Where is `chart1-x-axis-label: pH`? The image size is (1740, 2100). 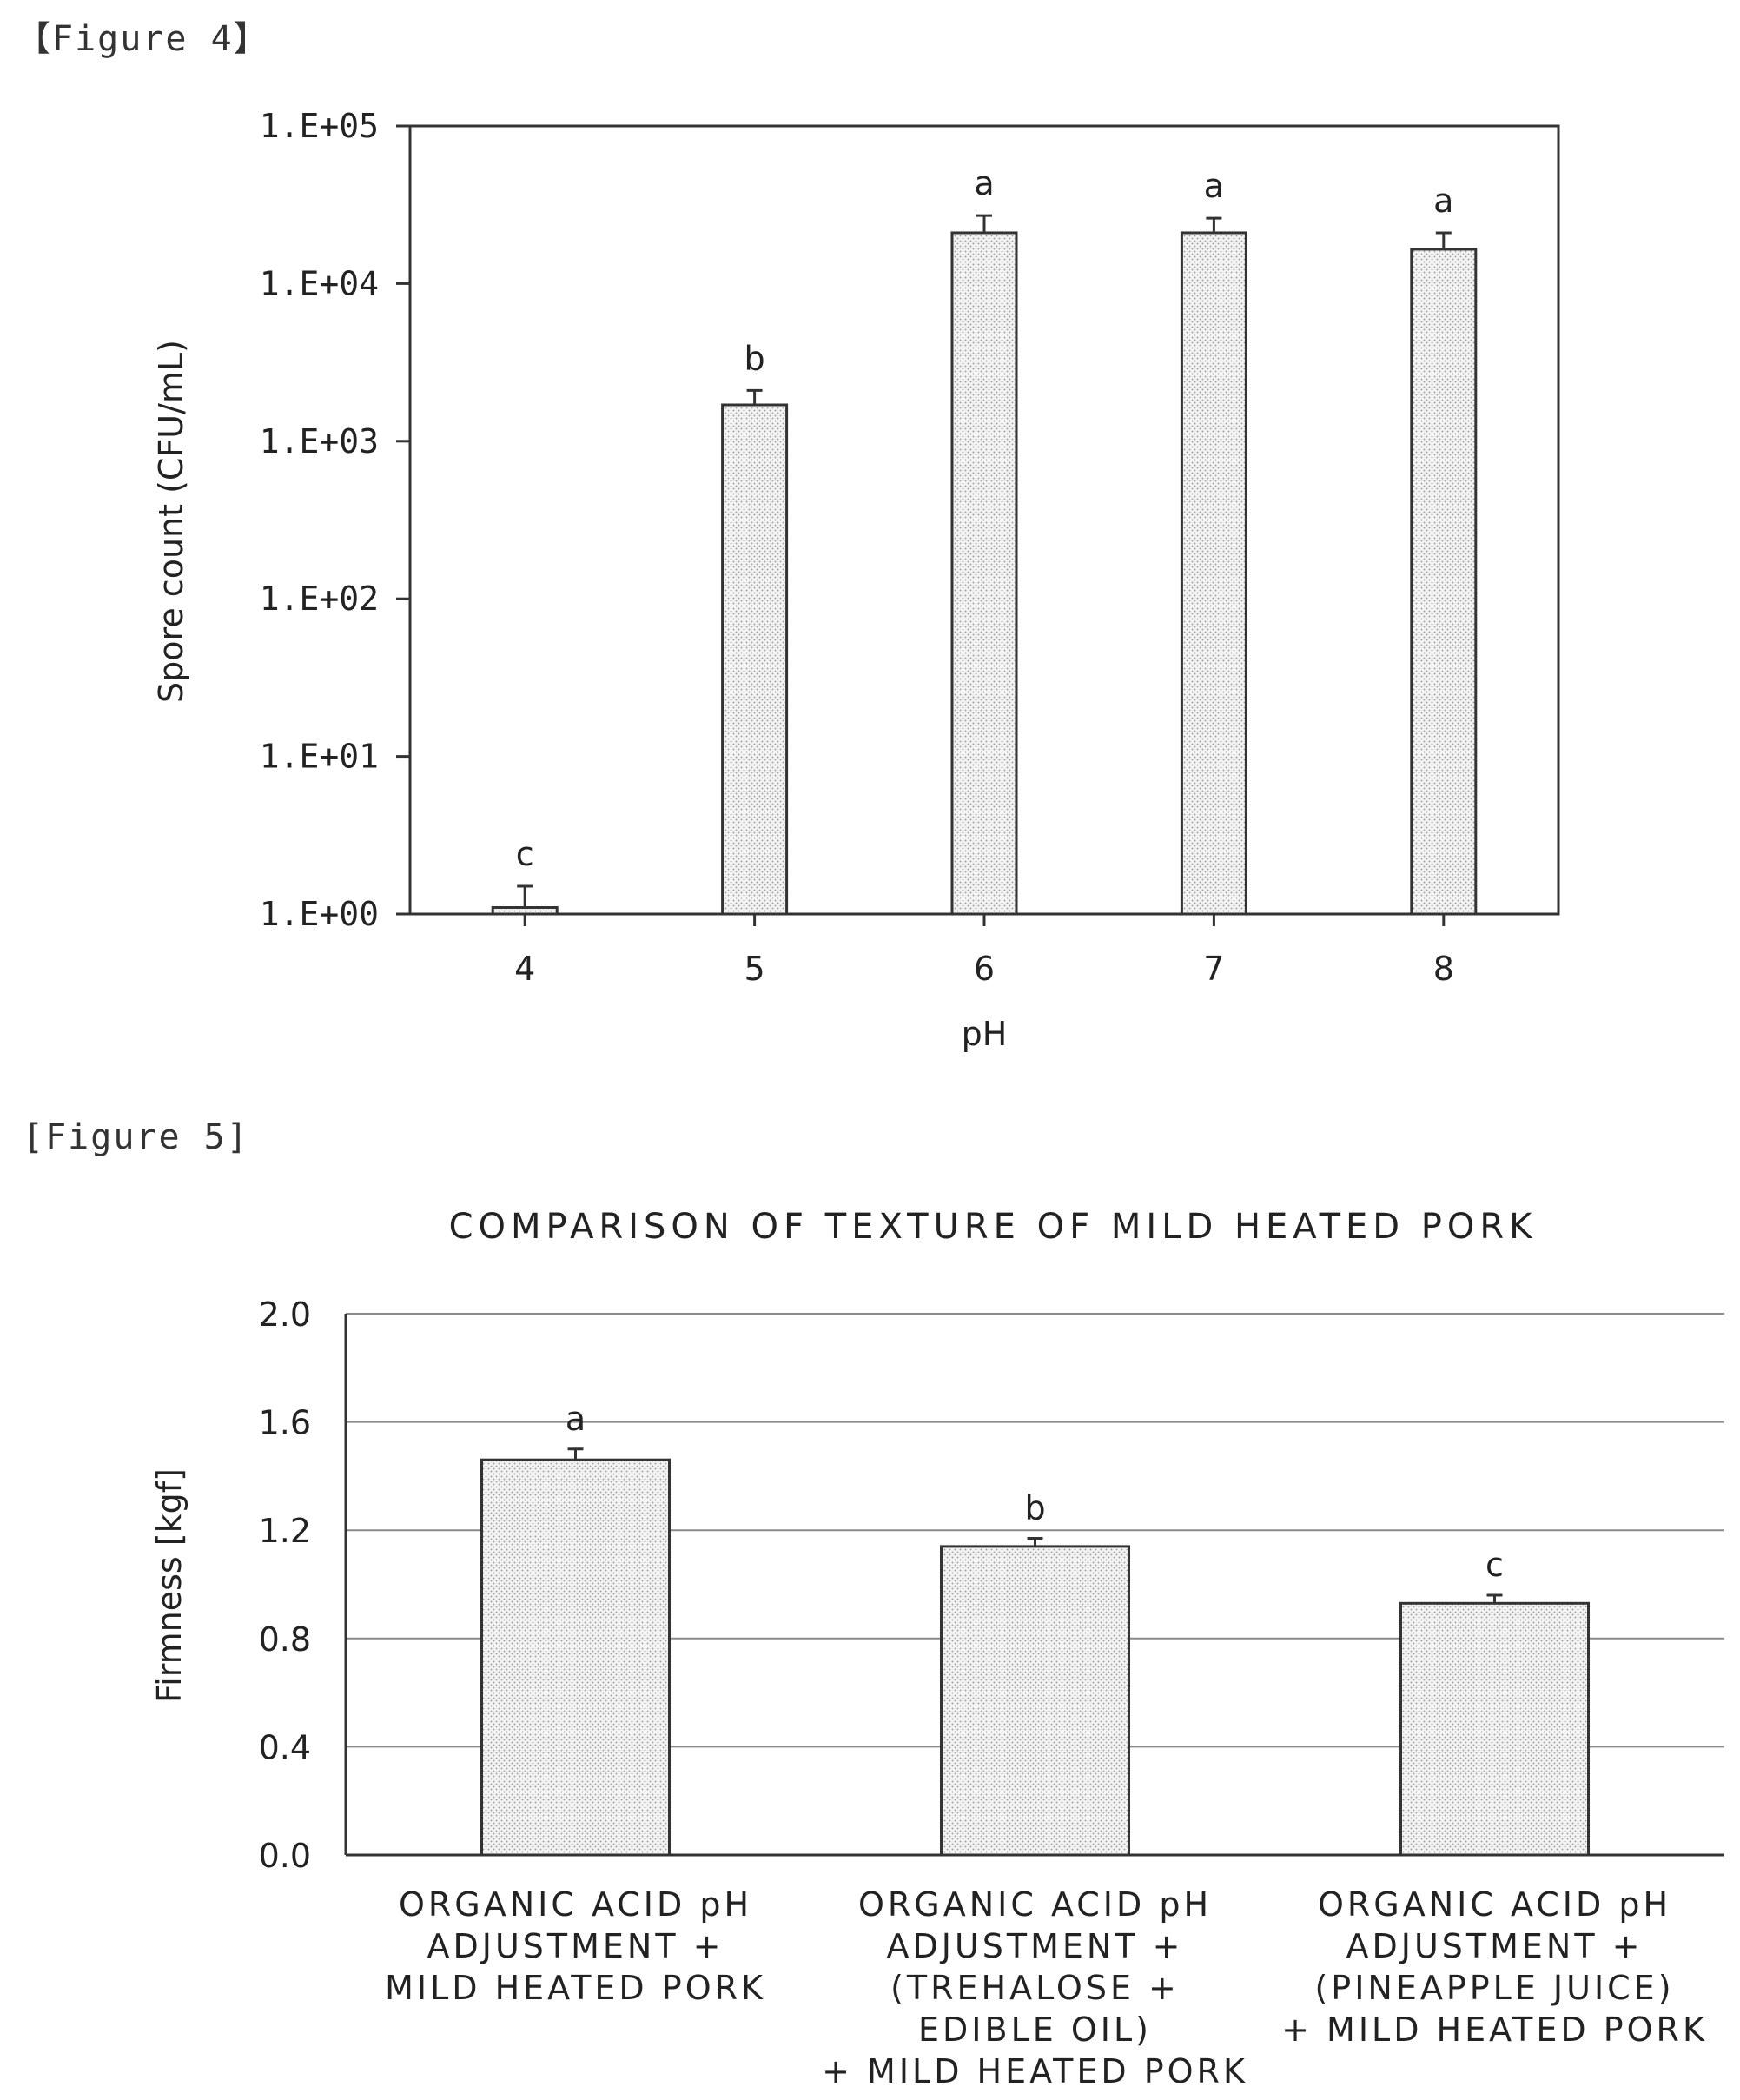
chart1-x-axis-label: pH is located at coordinates (985, 1034).